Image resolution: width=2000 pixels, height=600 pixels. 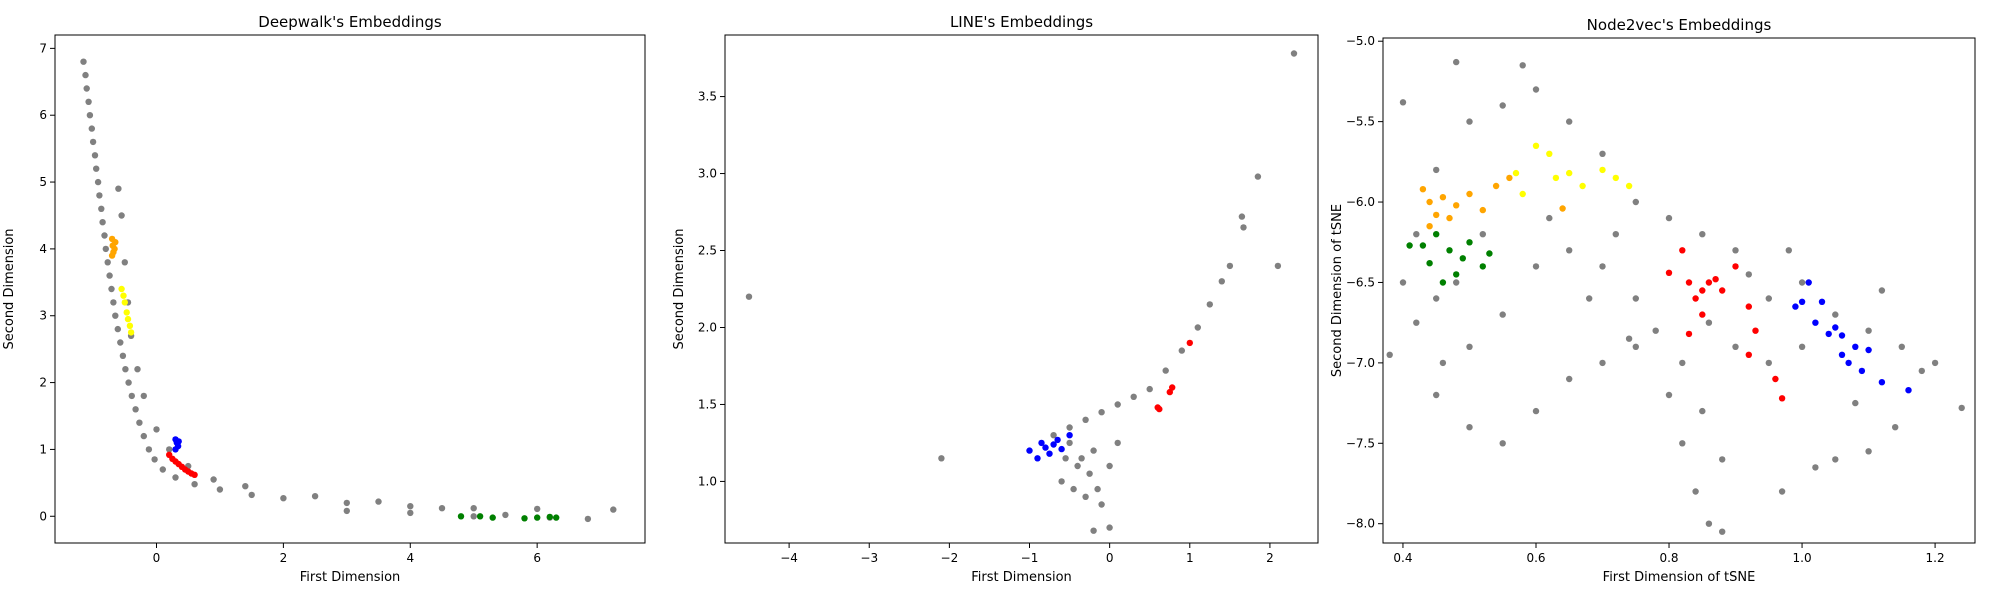 What do you see at coordinates (537, 558) in the screenshot?
I see `x-tick-label: 6` at bounding box center [537, 558].